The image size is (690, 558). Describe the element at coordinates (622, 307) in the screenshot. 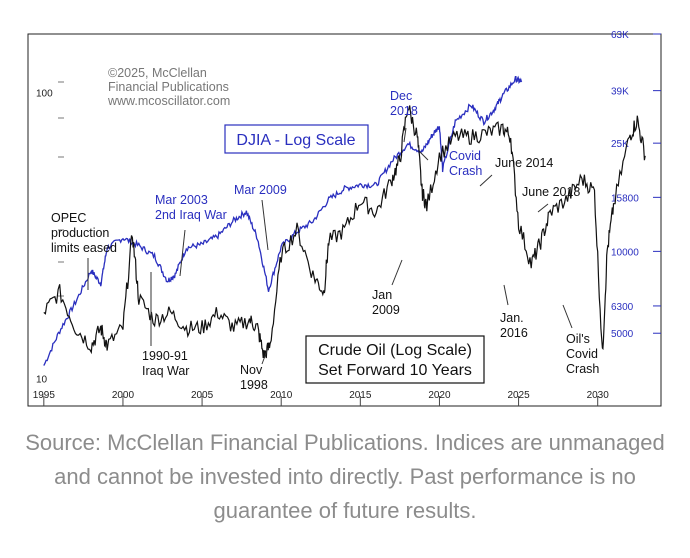

I see `y-right-tick-label: 6300` at that location.